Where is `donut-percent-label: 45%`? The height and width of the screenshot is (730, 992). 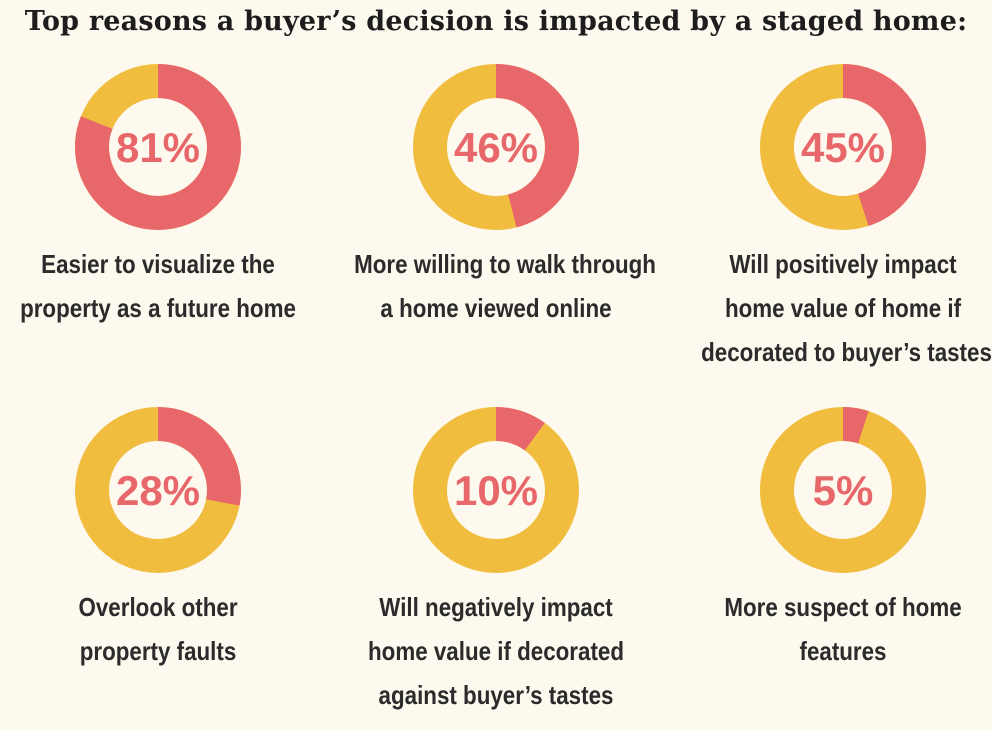 donut-percent-label: 45% is located at coordinates (843, 147).